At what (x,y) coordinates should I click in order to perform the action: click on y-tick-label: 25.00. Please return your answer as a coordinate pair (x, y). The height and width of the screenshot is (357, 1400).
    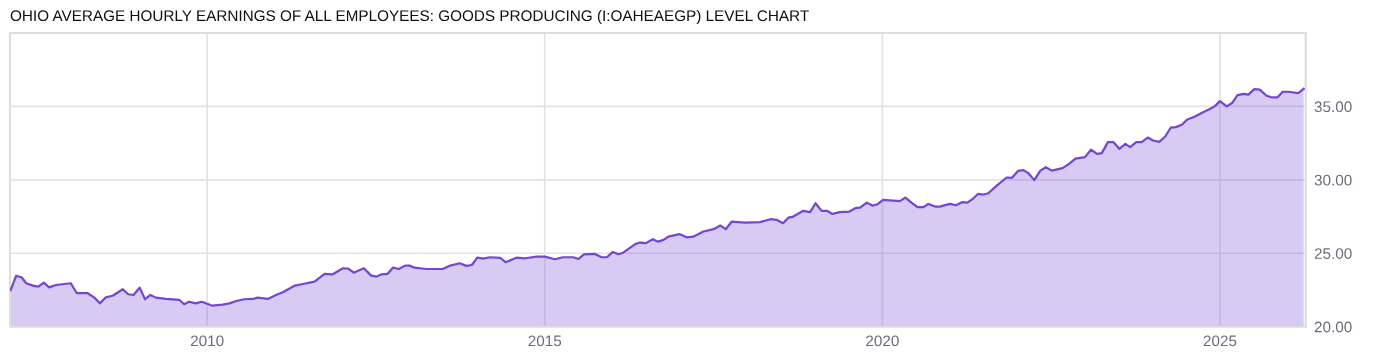
    Looking at the image, I should click on (1333, 253).